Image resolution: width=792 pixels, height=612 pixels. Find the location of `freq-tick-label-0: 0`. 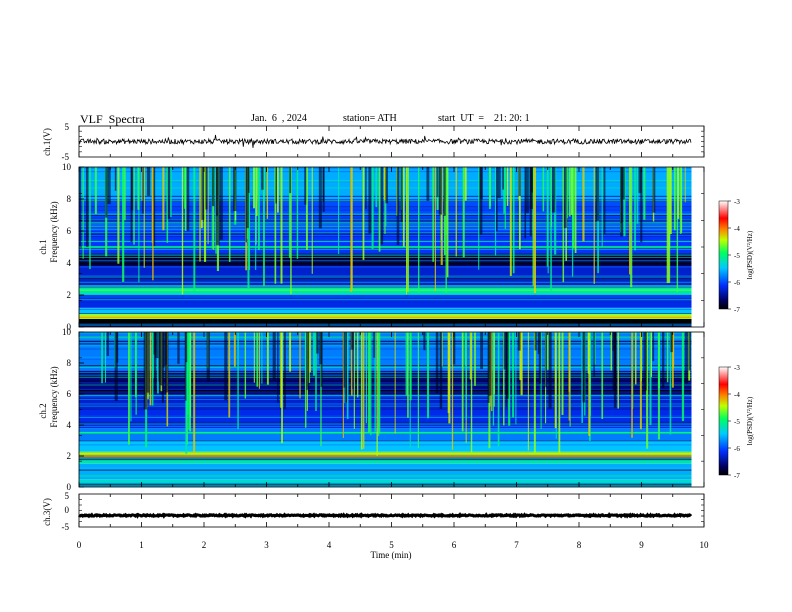

freq-tick-label-0: 0 is located at coordinates (69, 487).